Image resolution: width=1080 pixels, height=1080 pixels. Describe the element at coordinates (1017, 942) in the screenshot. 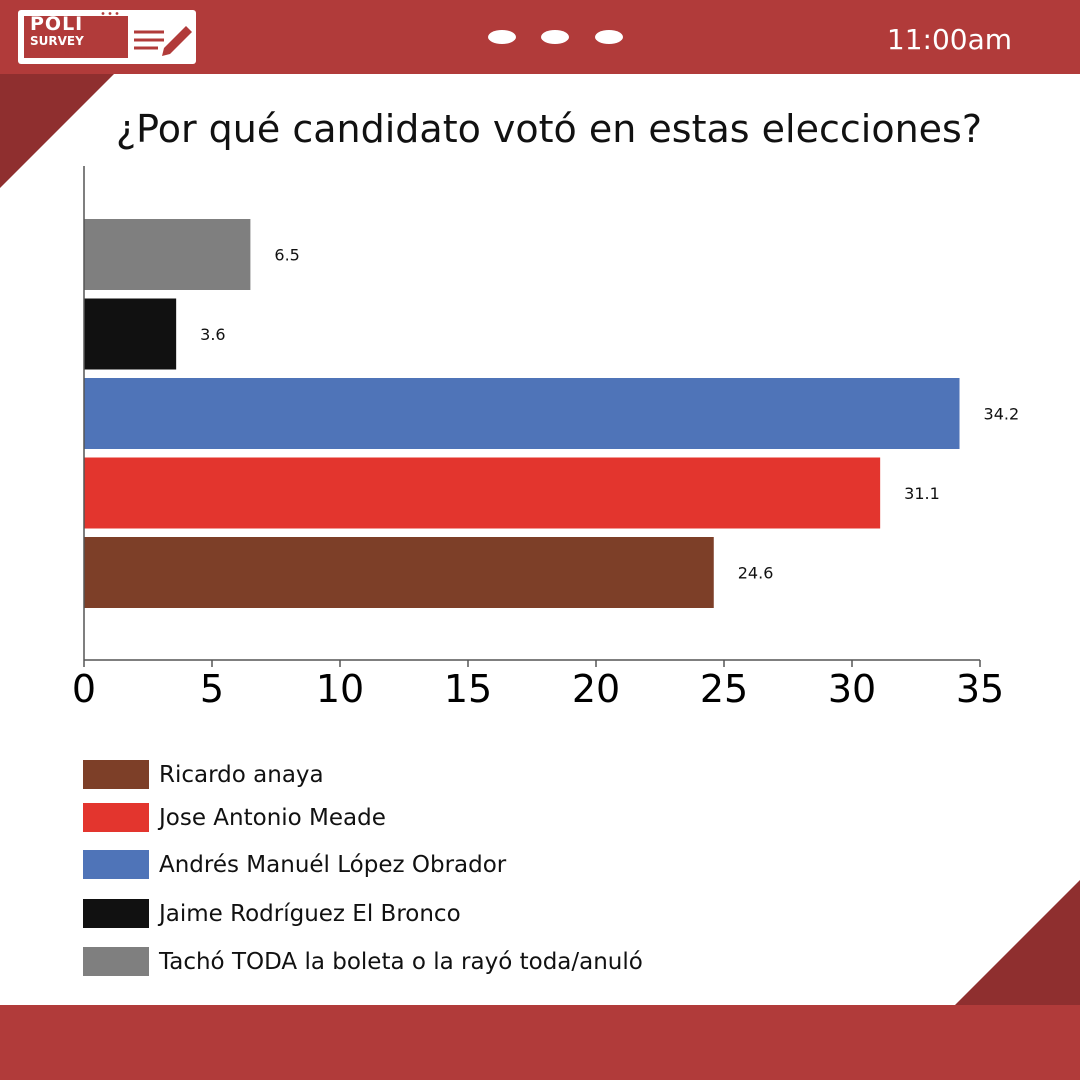

I see `corner-triangle-bottom-right` at that location.